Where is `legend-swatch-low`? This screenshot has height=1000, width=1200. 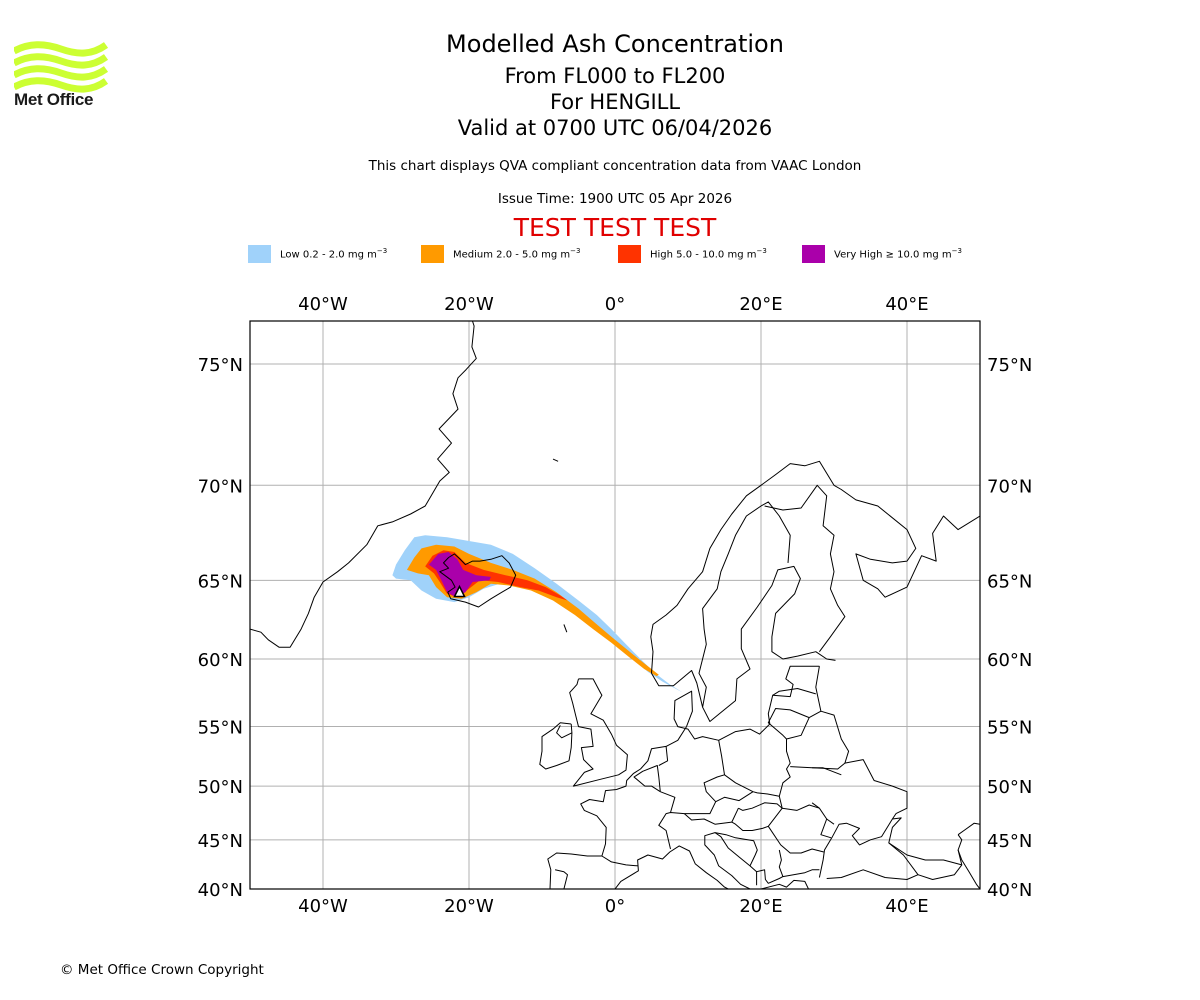 legend-swatch-low is located at coordinates (259, 253).